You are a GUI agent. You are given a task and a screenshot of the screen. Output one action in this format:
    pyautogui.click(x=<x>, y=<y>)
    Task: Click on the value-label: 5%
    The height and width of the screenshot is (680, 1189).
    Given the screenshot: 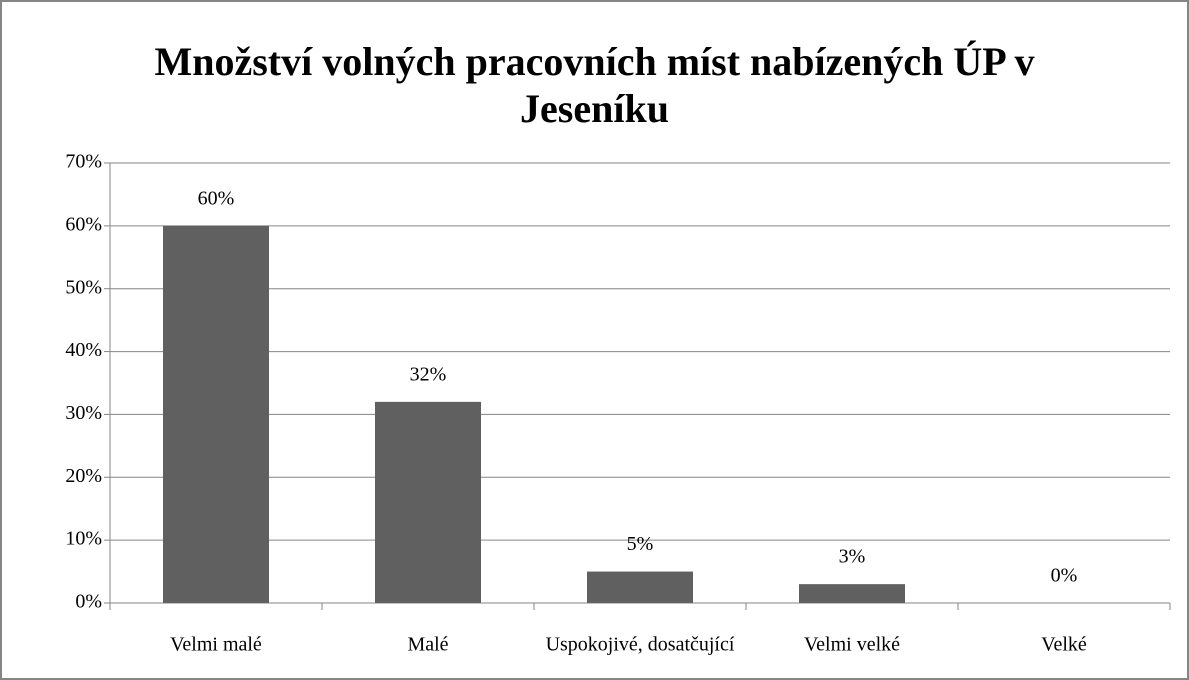 What is the action you would take?
    pyautogui.click(x=640, y=544)
    